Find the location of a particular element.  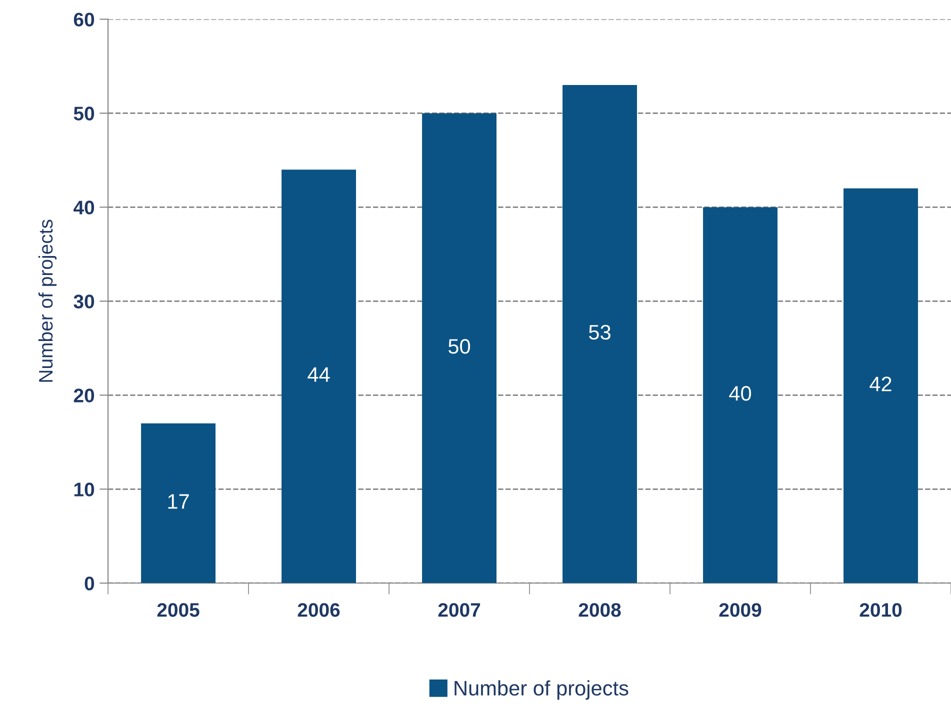

data-label: 17 is located at coordinates (178, 501).